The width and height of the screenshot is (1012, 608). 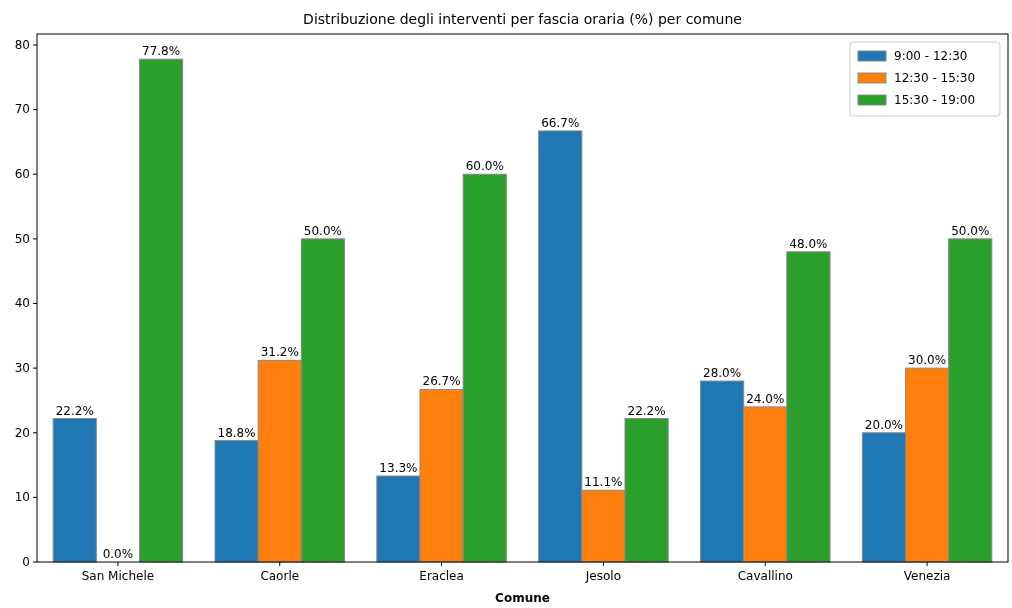 What do you see at coordinates (26, 561) in the screenshot?
I see `y-tick-label: 0` at bounding box center [26, 561].